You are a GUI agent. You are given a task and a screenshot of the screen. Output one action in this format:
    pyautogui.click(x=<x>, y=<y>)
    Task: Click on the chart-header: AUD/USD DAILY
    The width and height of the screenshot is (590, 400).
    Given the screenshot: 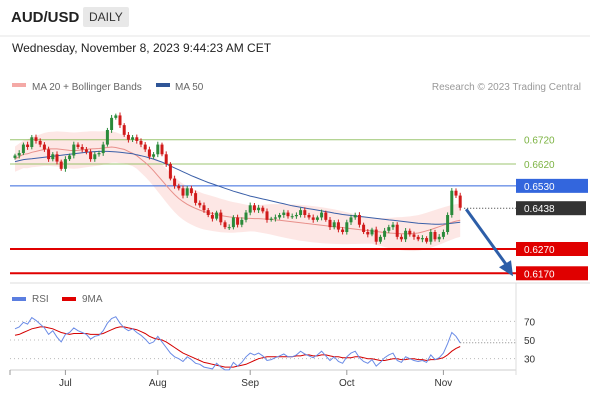 What is the action you would take?
    pyautogui.click(x=295, y=18)
    